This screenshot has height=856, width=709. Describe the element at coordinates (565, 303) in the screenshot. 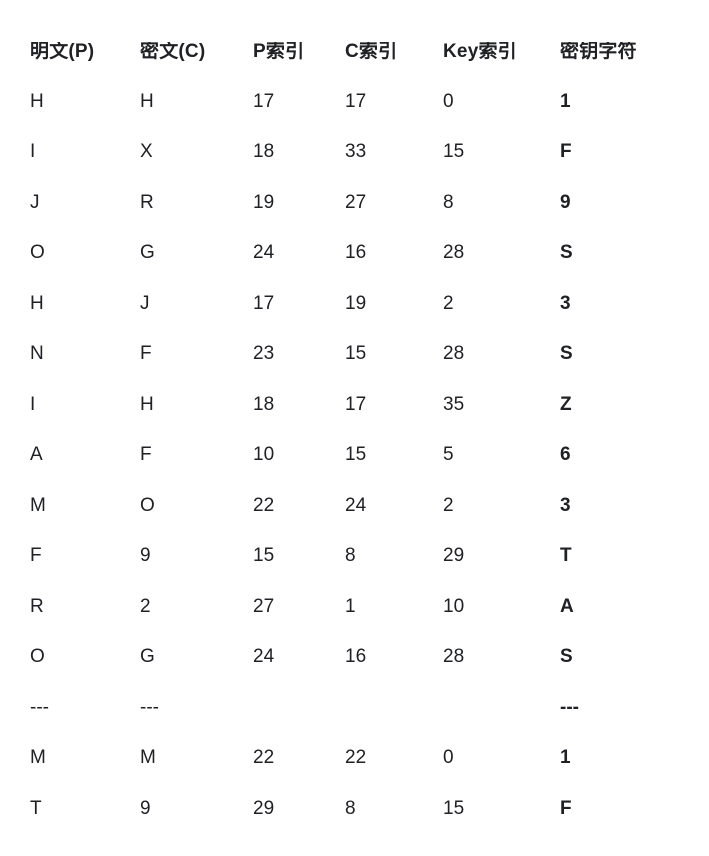

I see `key-char-cell: 3` at that location.